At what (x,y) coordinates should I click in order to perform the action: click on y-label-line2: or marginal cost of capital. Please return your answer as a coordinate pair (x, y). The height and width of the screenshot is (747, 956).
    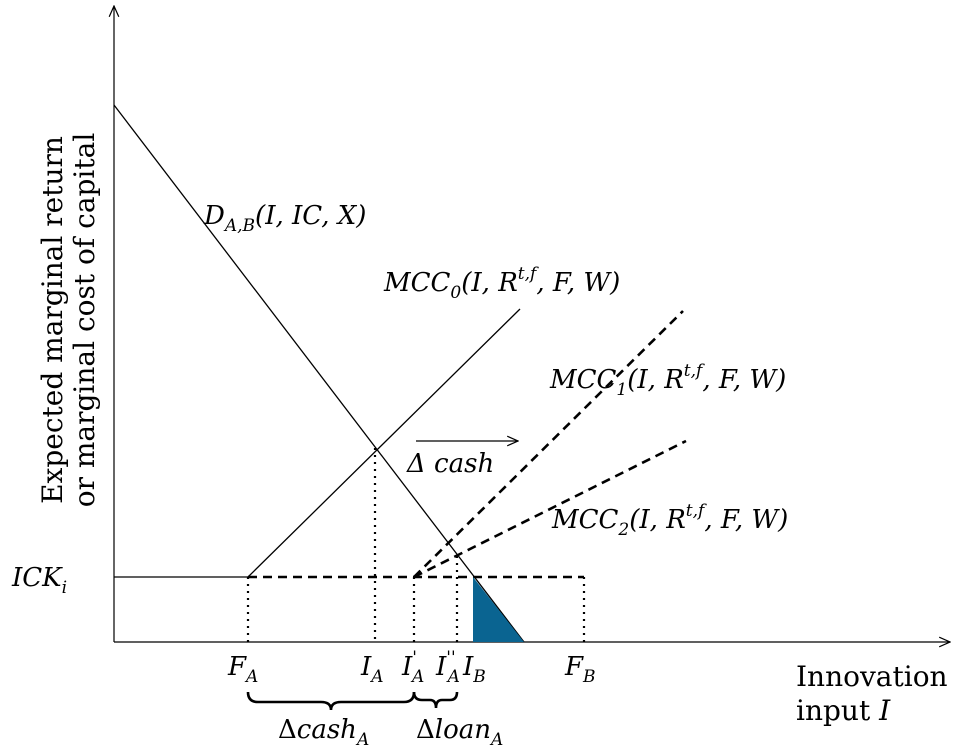
    Looking at the image, I should click on (84, 320).